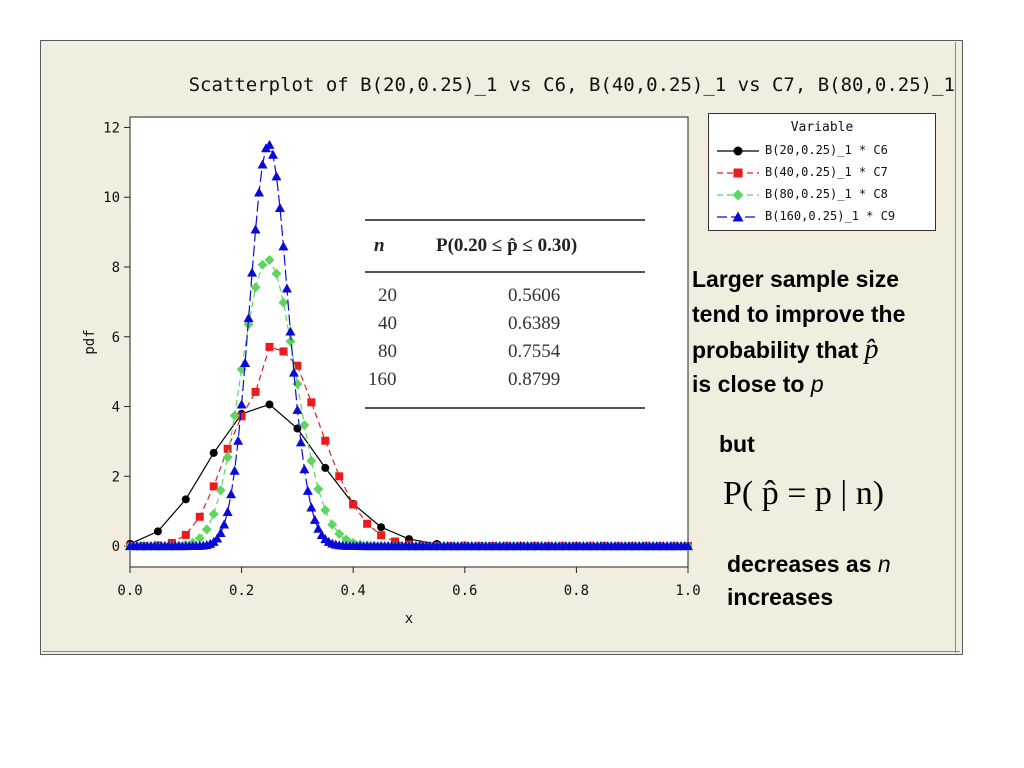 This screenshot has width=1024, height=768. I want to click on inset-n-80: 80, so click(387, 351).